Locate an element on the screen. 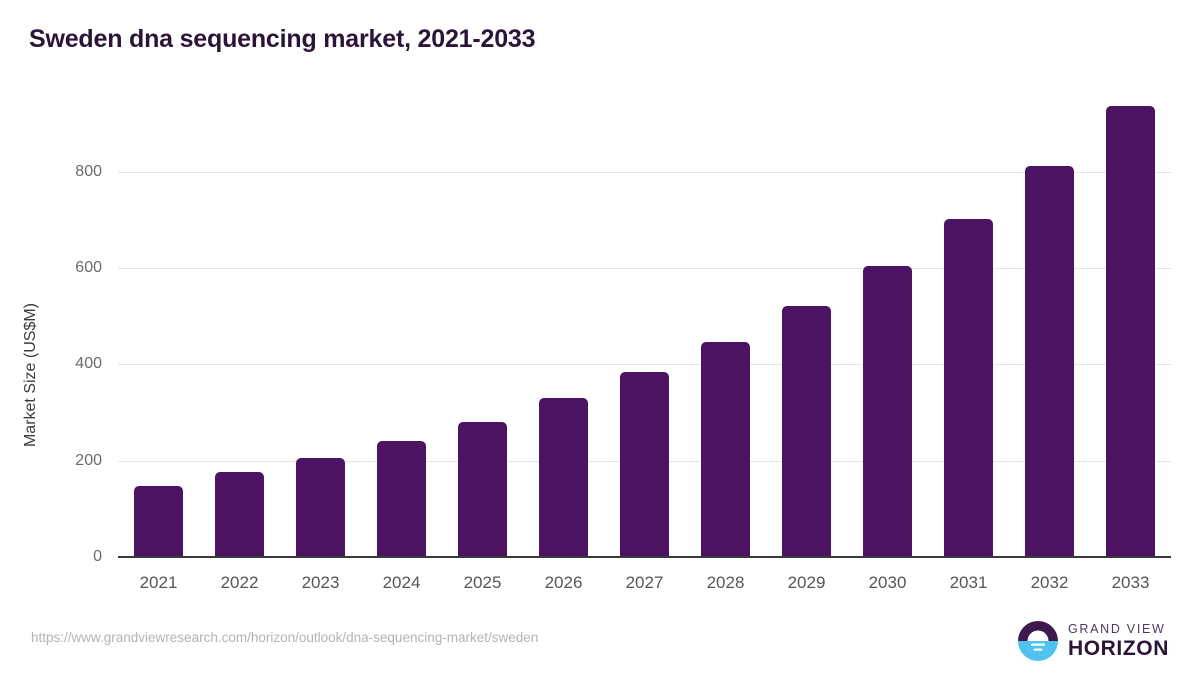 The width and height of the screenshot is (1200, 675). x-axis-tick-label-2032: 2032 is located at coordinates (1049, 582).